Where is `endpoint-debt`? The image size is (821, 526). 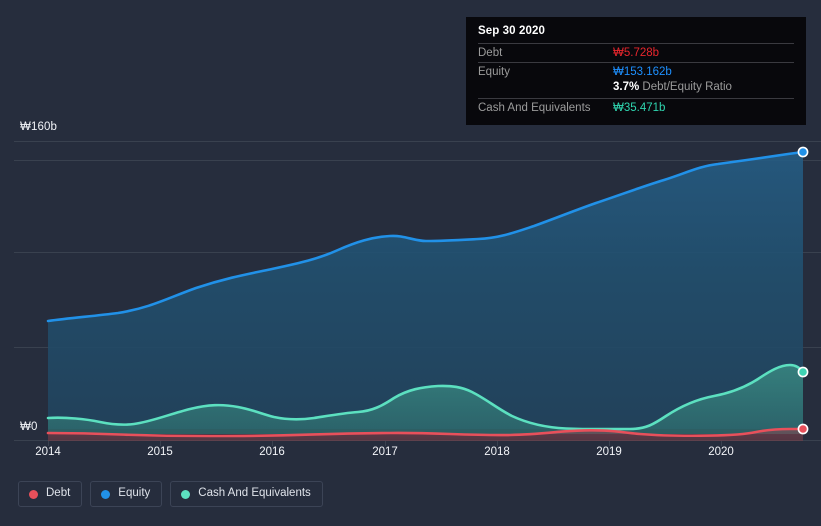 endpoint-debt is located at coordinates (803, 429).